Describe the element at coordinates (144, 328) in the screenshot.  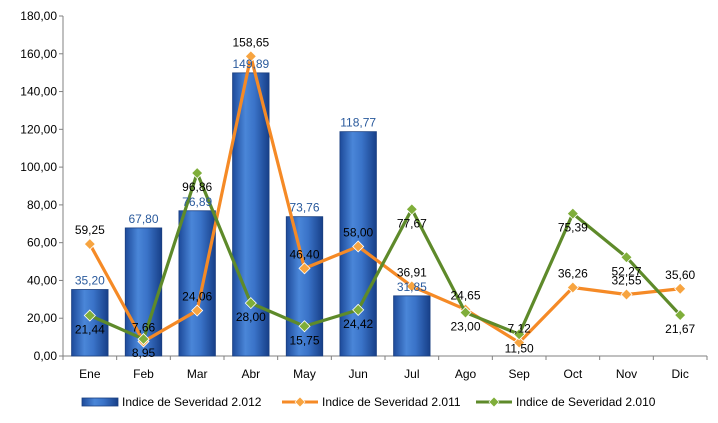
I see `line-data-label: 7,66` at that location.